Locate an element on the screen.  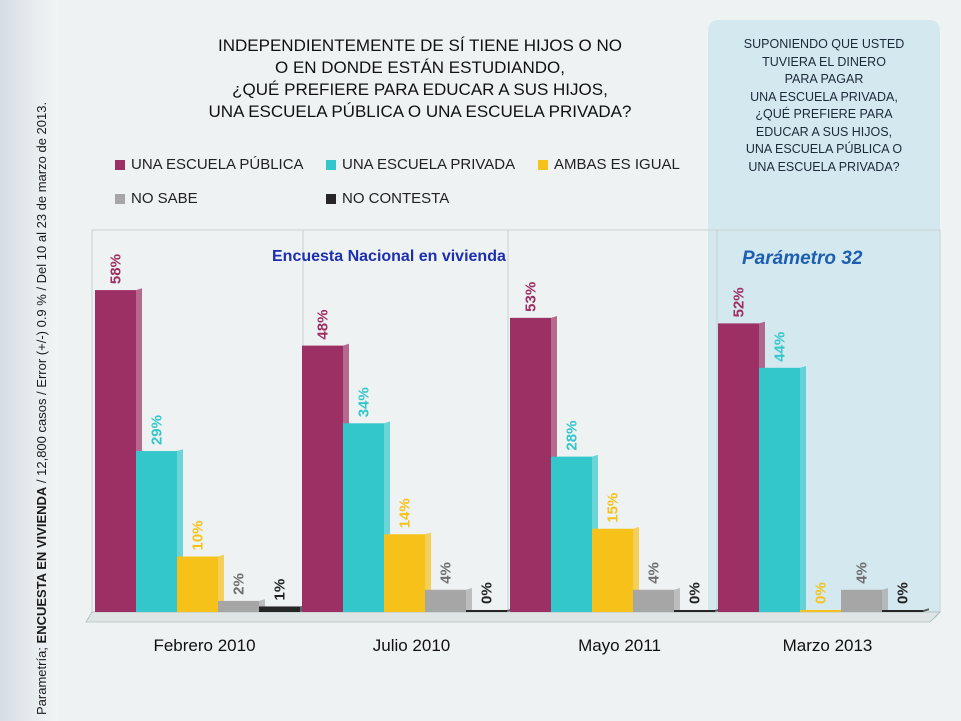
title-line: O EN DONDE ESTÁN ESTUDIANDO, is located at coordinates (420, 67).